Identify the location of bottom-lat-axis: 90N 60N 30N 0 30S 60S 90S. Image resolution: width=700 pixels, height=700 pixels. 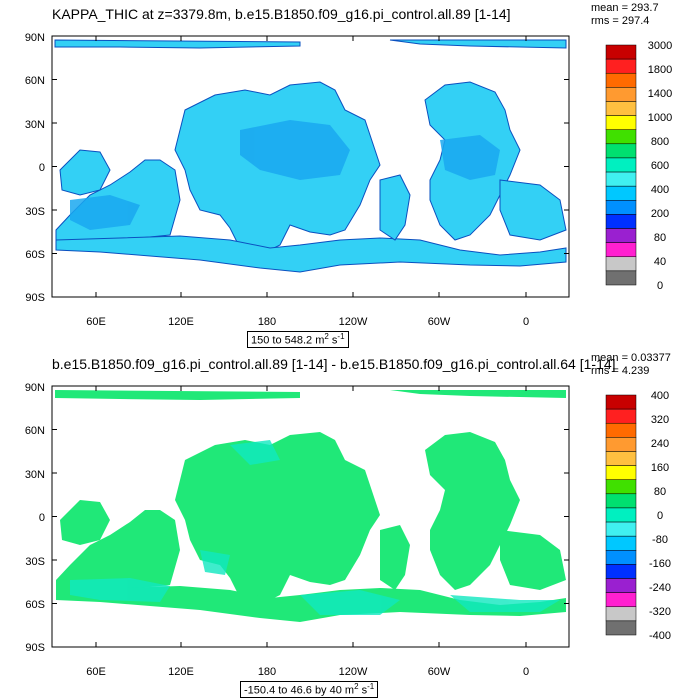
(35, 518).